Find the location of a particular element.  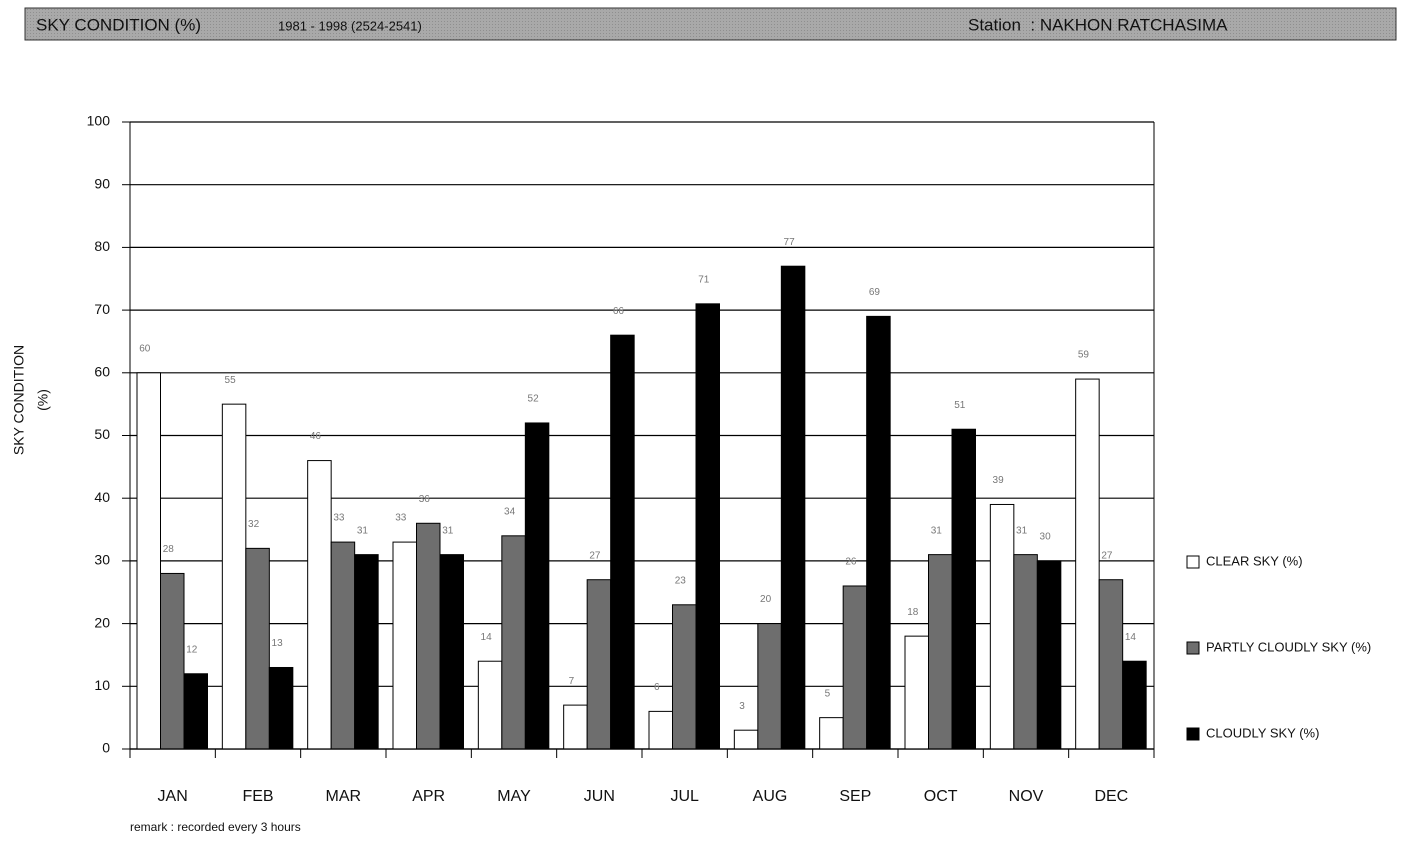

x-tick-label: APR is located at coordinates (428, 796).